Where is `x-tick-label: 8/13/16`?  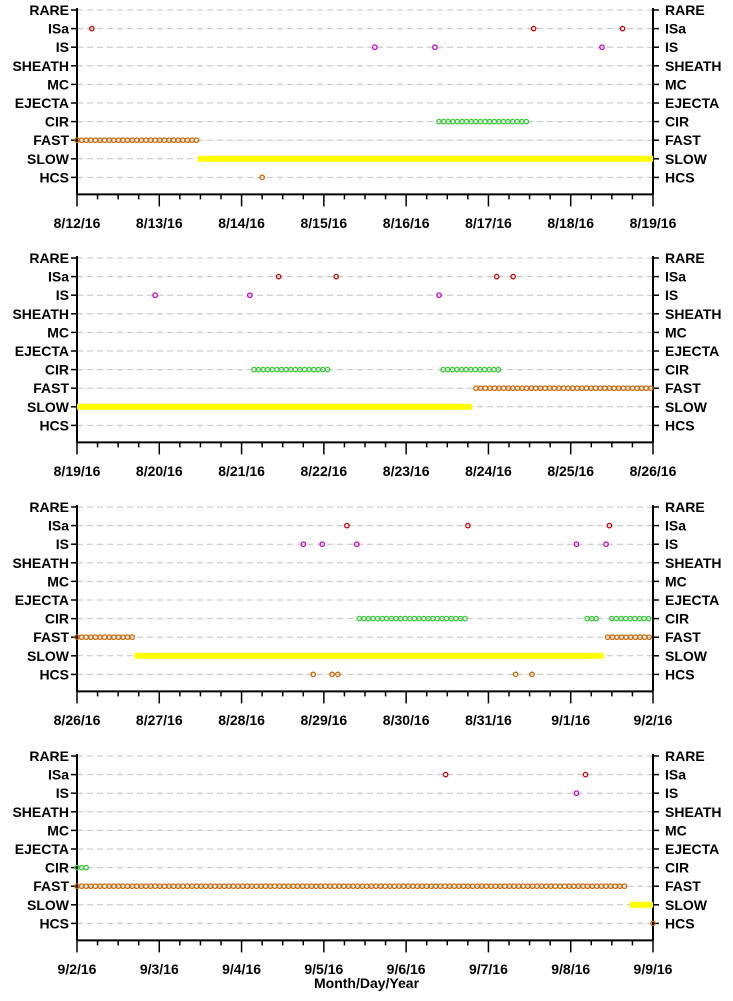 x-tick-label: 8/13/16 is located at coordinates (159, 223).